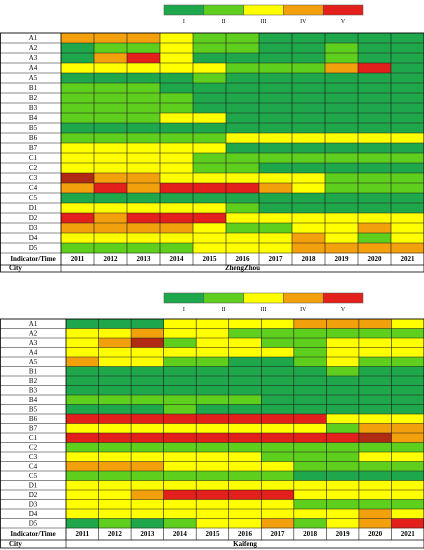 Image resolution: width=424 pixels, height=550 pixels. Describe the element at coordinates (342, 68) in the screenshot. I see `cell-A4-2019` at that location.